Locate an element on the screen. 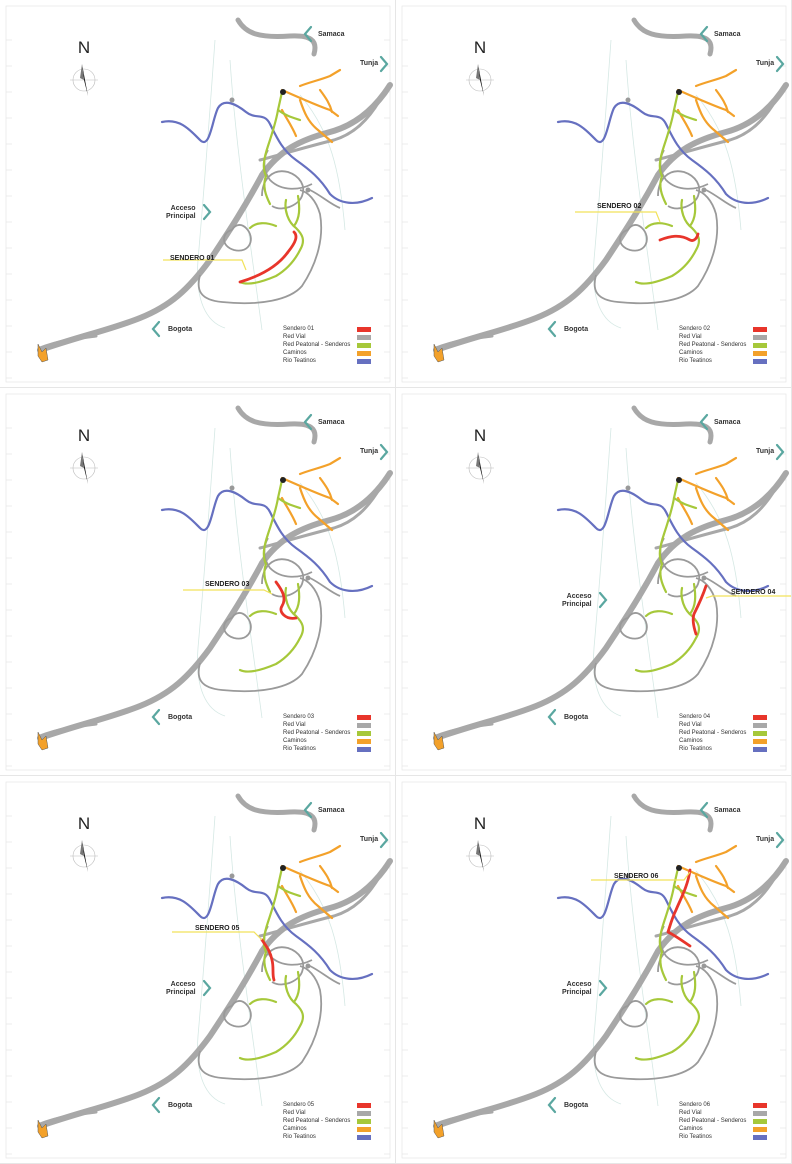  acceso-principal-label: Acceso Principal is located at coordinates (577, 989).